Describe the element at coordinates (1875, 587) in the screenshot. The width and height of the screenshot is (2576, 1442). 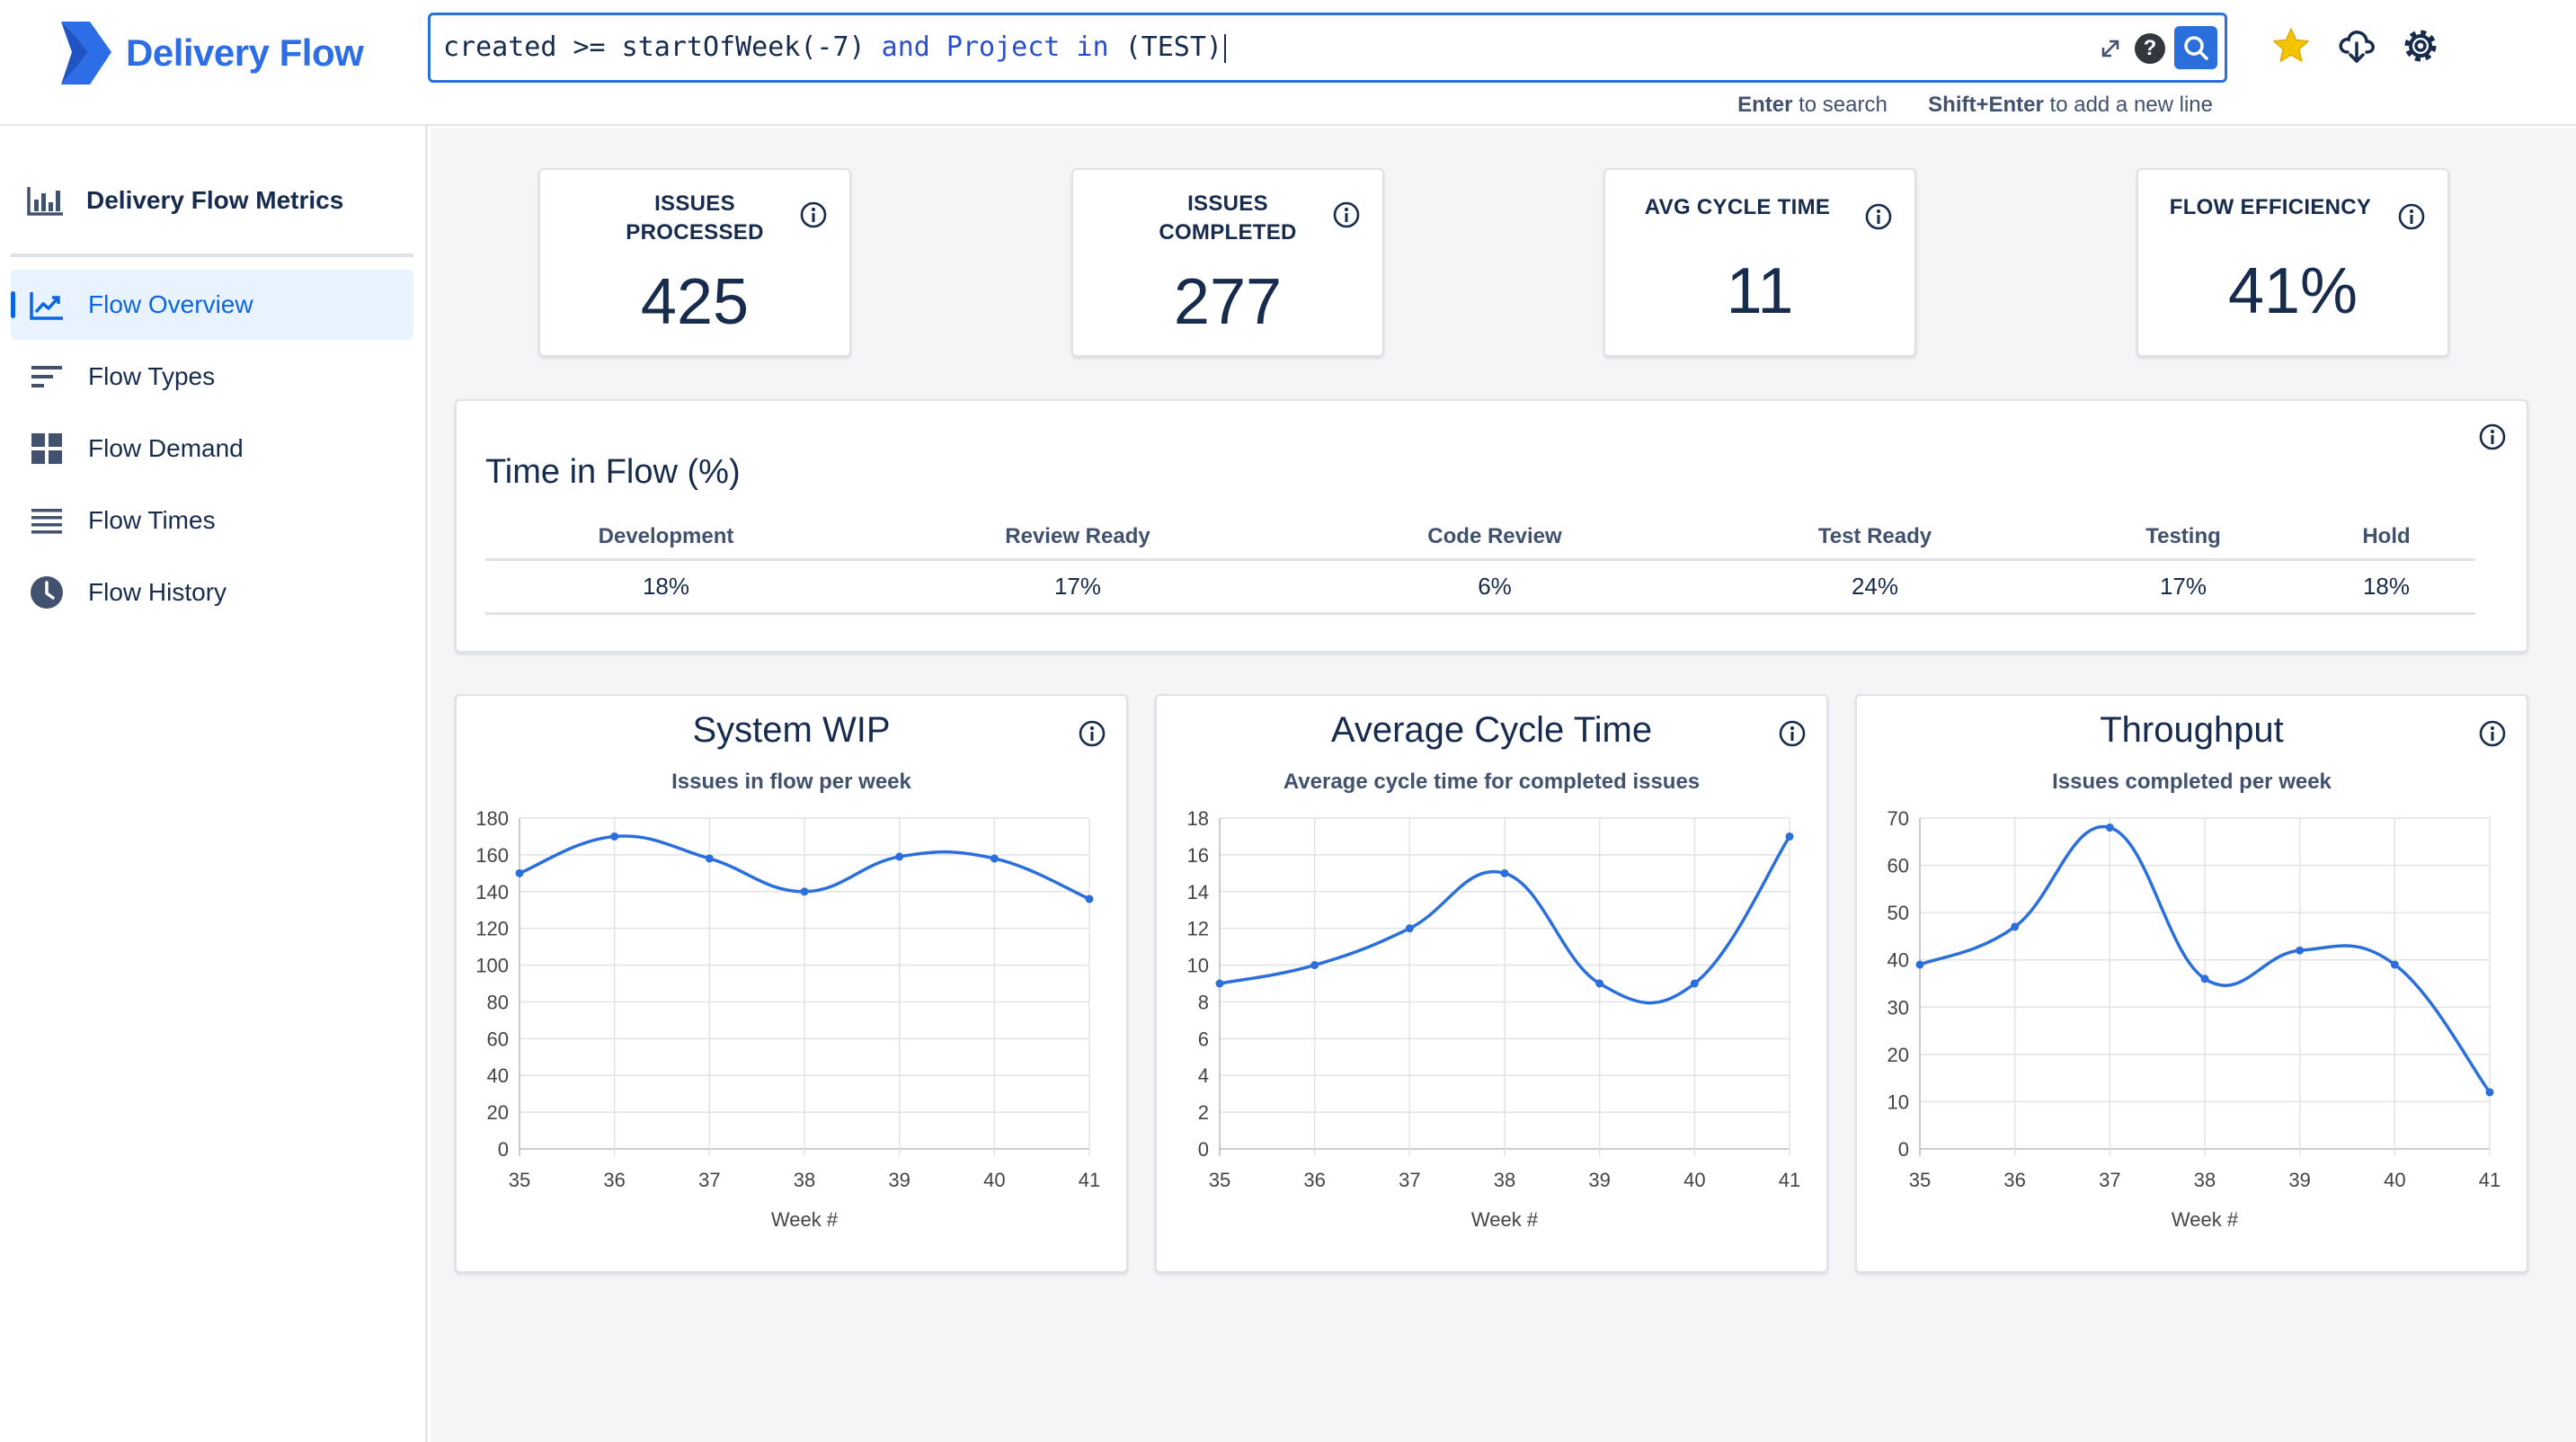
I see `table-cell: 24%` at that location.